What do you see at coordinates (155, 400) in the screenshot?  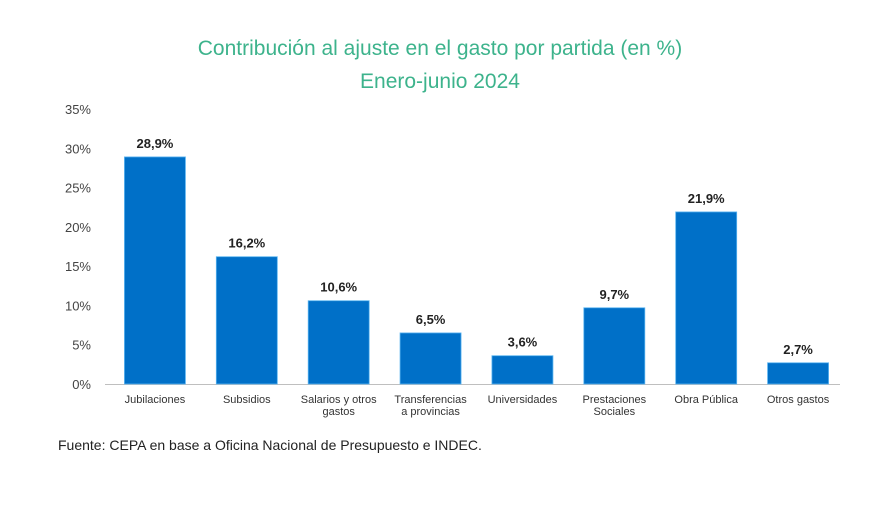 I see `x-tick-label: Jubilaciones` at bounding box center [155, 400].